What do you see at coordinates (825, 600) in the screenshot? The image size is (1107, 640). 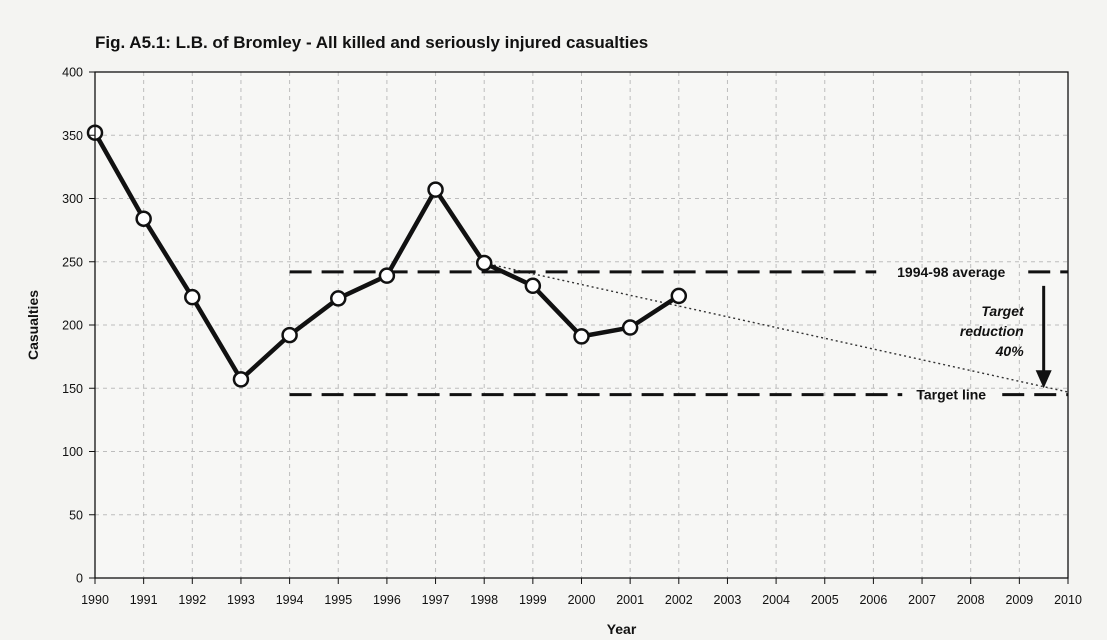 I see `x-tick-label: 2005` at bounding box center [825, 600].